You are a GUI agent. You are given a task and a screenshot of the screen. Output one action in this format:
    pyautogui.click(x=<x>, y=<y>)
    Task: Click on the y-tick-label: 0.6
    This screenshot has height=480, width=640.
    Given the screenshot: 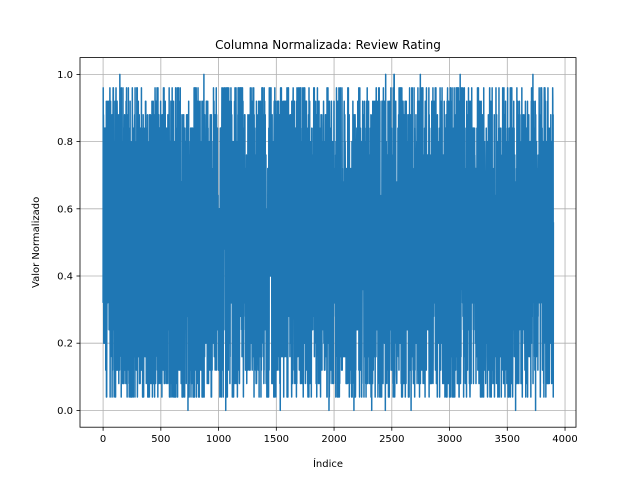 What is the action you would take?
    pyautogui.click(x=65, y=209)
    